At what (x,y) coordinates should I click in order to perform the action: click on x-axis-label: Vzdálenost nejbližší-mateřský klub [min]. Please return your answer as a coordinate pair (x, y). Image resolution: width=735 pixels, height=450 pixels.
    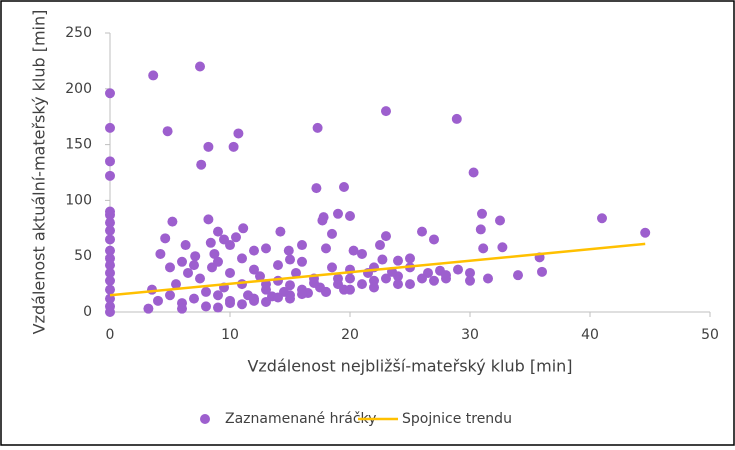
    Looking at the image, I should click on (409, 366).